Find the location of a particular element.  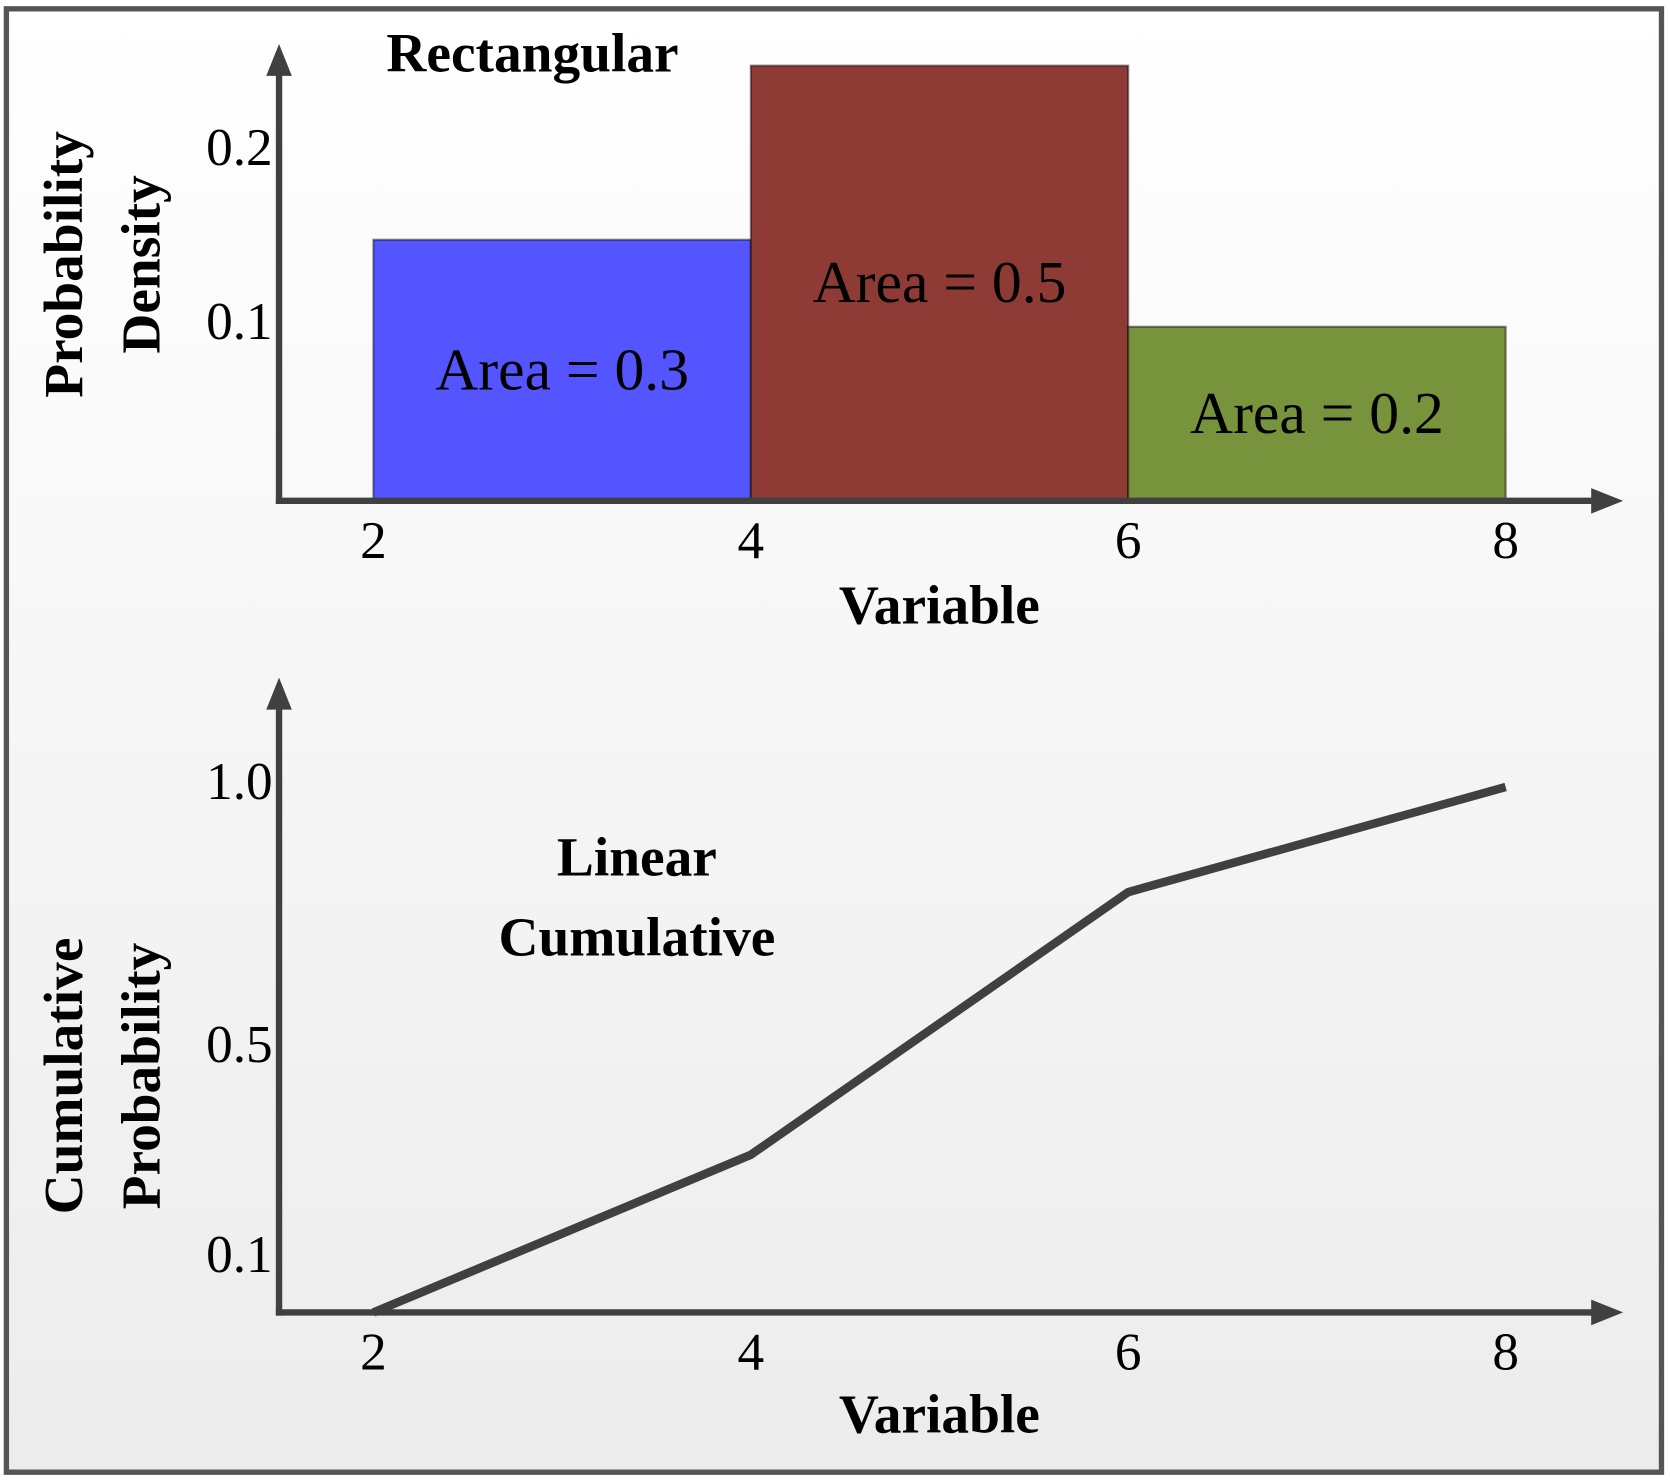

chart-title: Linear is located at coordinates (637, 857).